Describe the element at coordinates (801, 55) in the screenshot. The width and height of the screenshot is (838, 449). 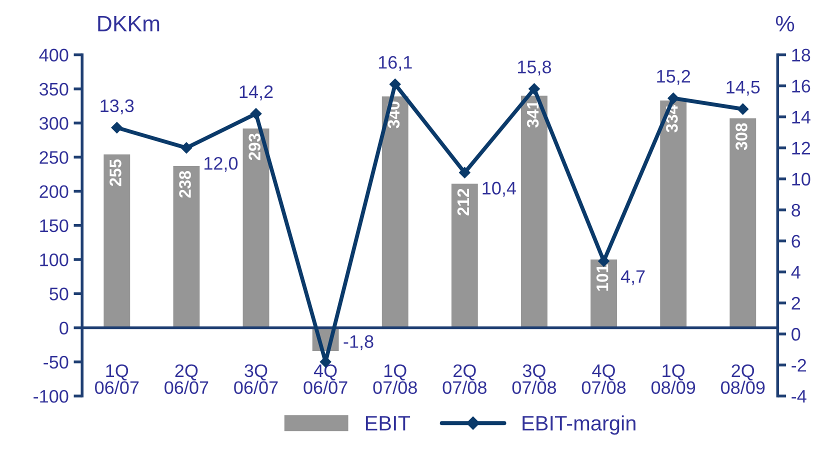
I see `y2-tick-label: 18` at that location.